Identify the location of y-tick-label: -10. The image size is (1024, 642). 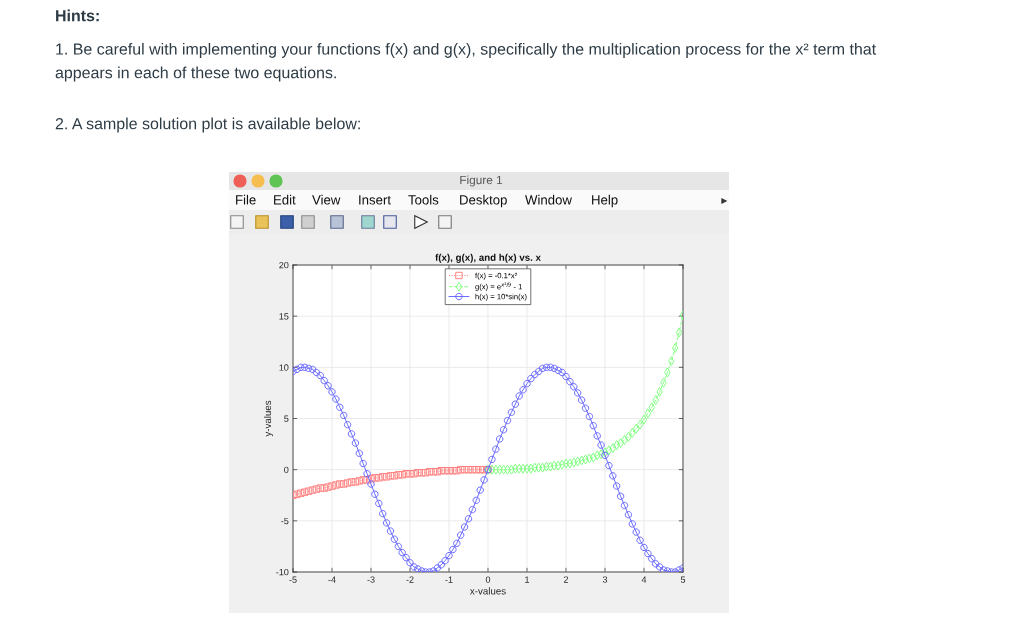
(282, 572).